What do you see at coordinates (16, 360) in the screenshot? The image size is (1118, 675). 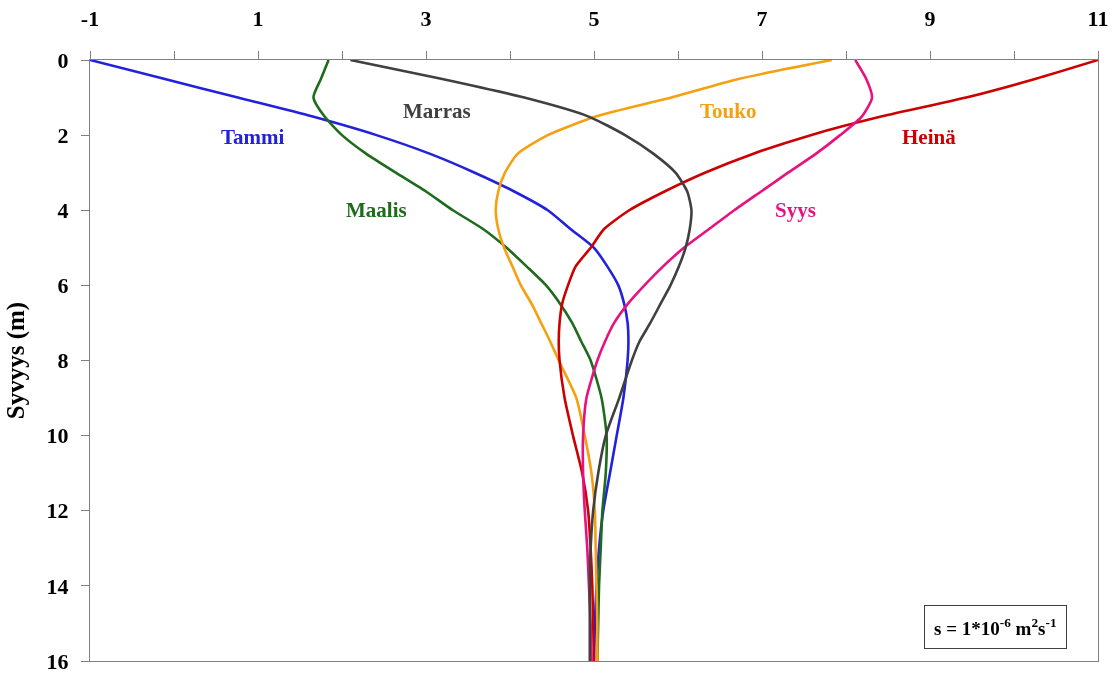 I see `y-axis-title: Syvyys (m)` at bounding box center [16, 360].